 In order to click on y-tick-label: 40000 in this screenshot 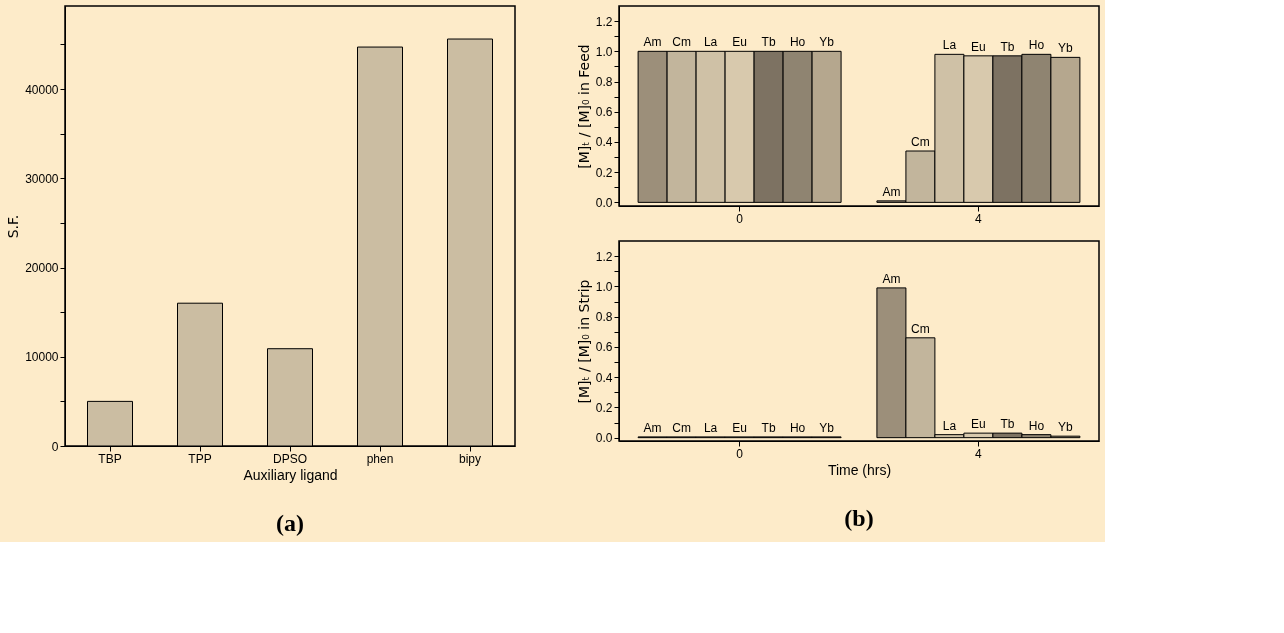, I will do `click(42, 89)`.